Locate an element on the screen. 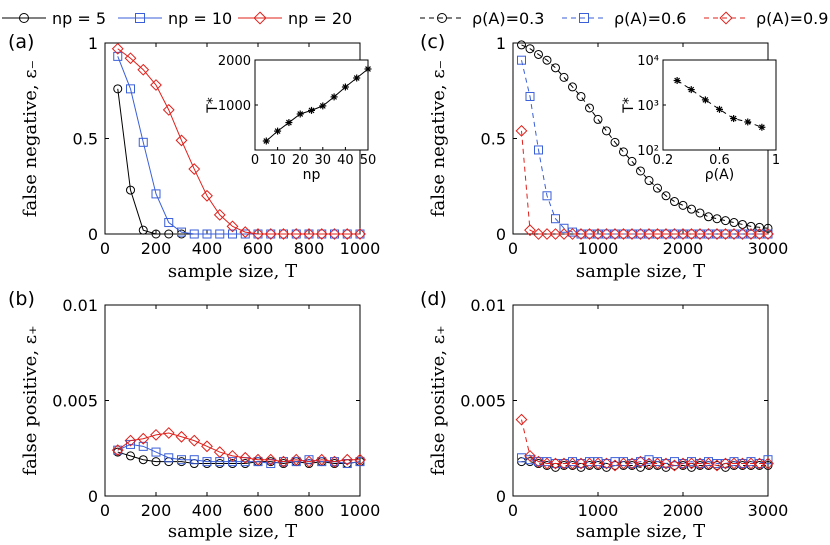 The image size is (830, 545). inset-c: 0.2 0.6 1 10² 10³ 10⁴ ρ(A) T* is located at coordinates (700, 118).